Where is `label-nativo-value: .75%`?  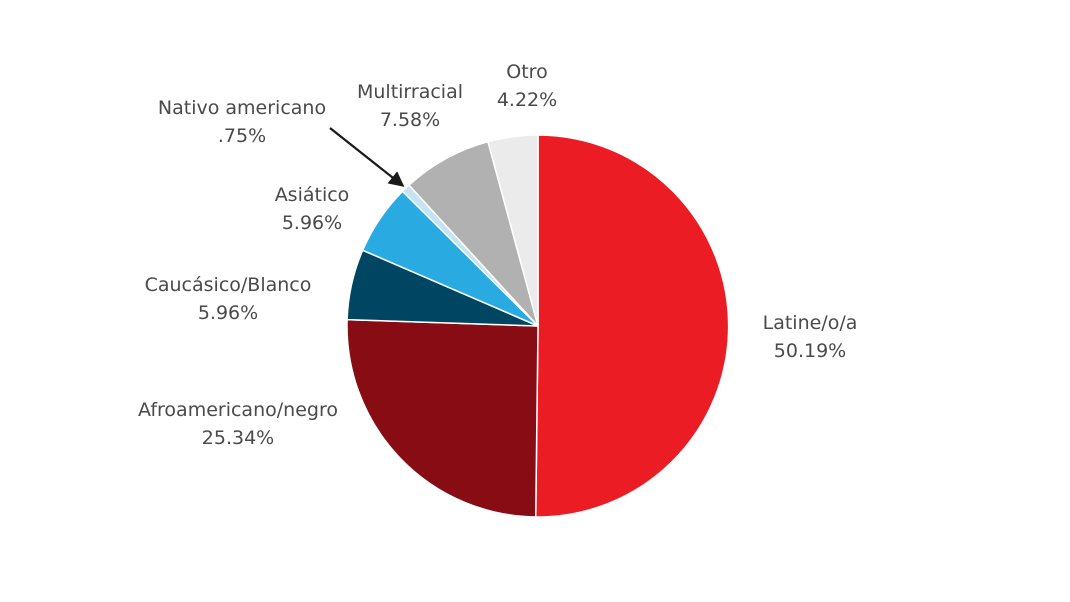 label-nativo-value: .75% is located at coordinates (242, 136).